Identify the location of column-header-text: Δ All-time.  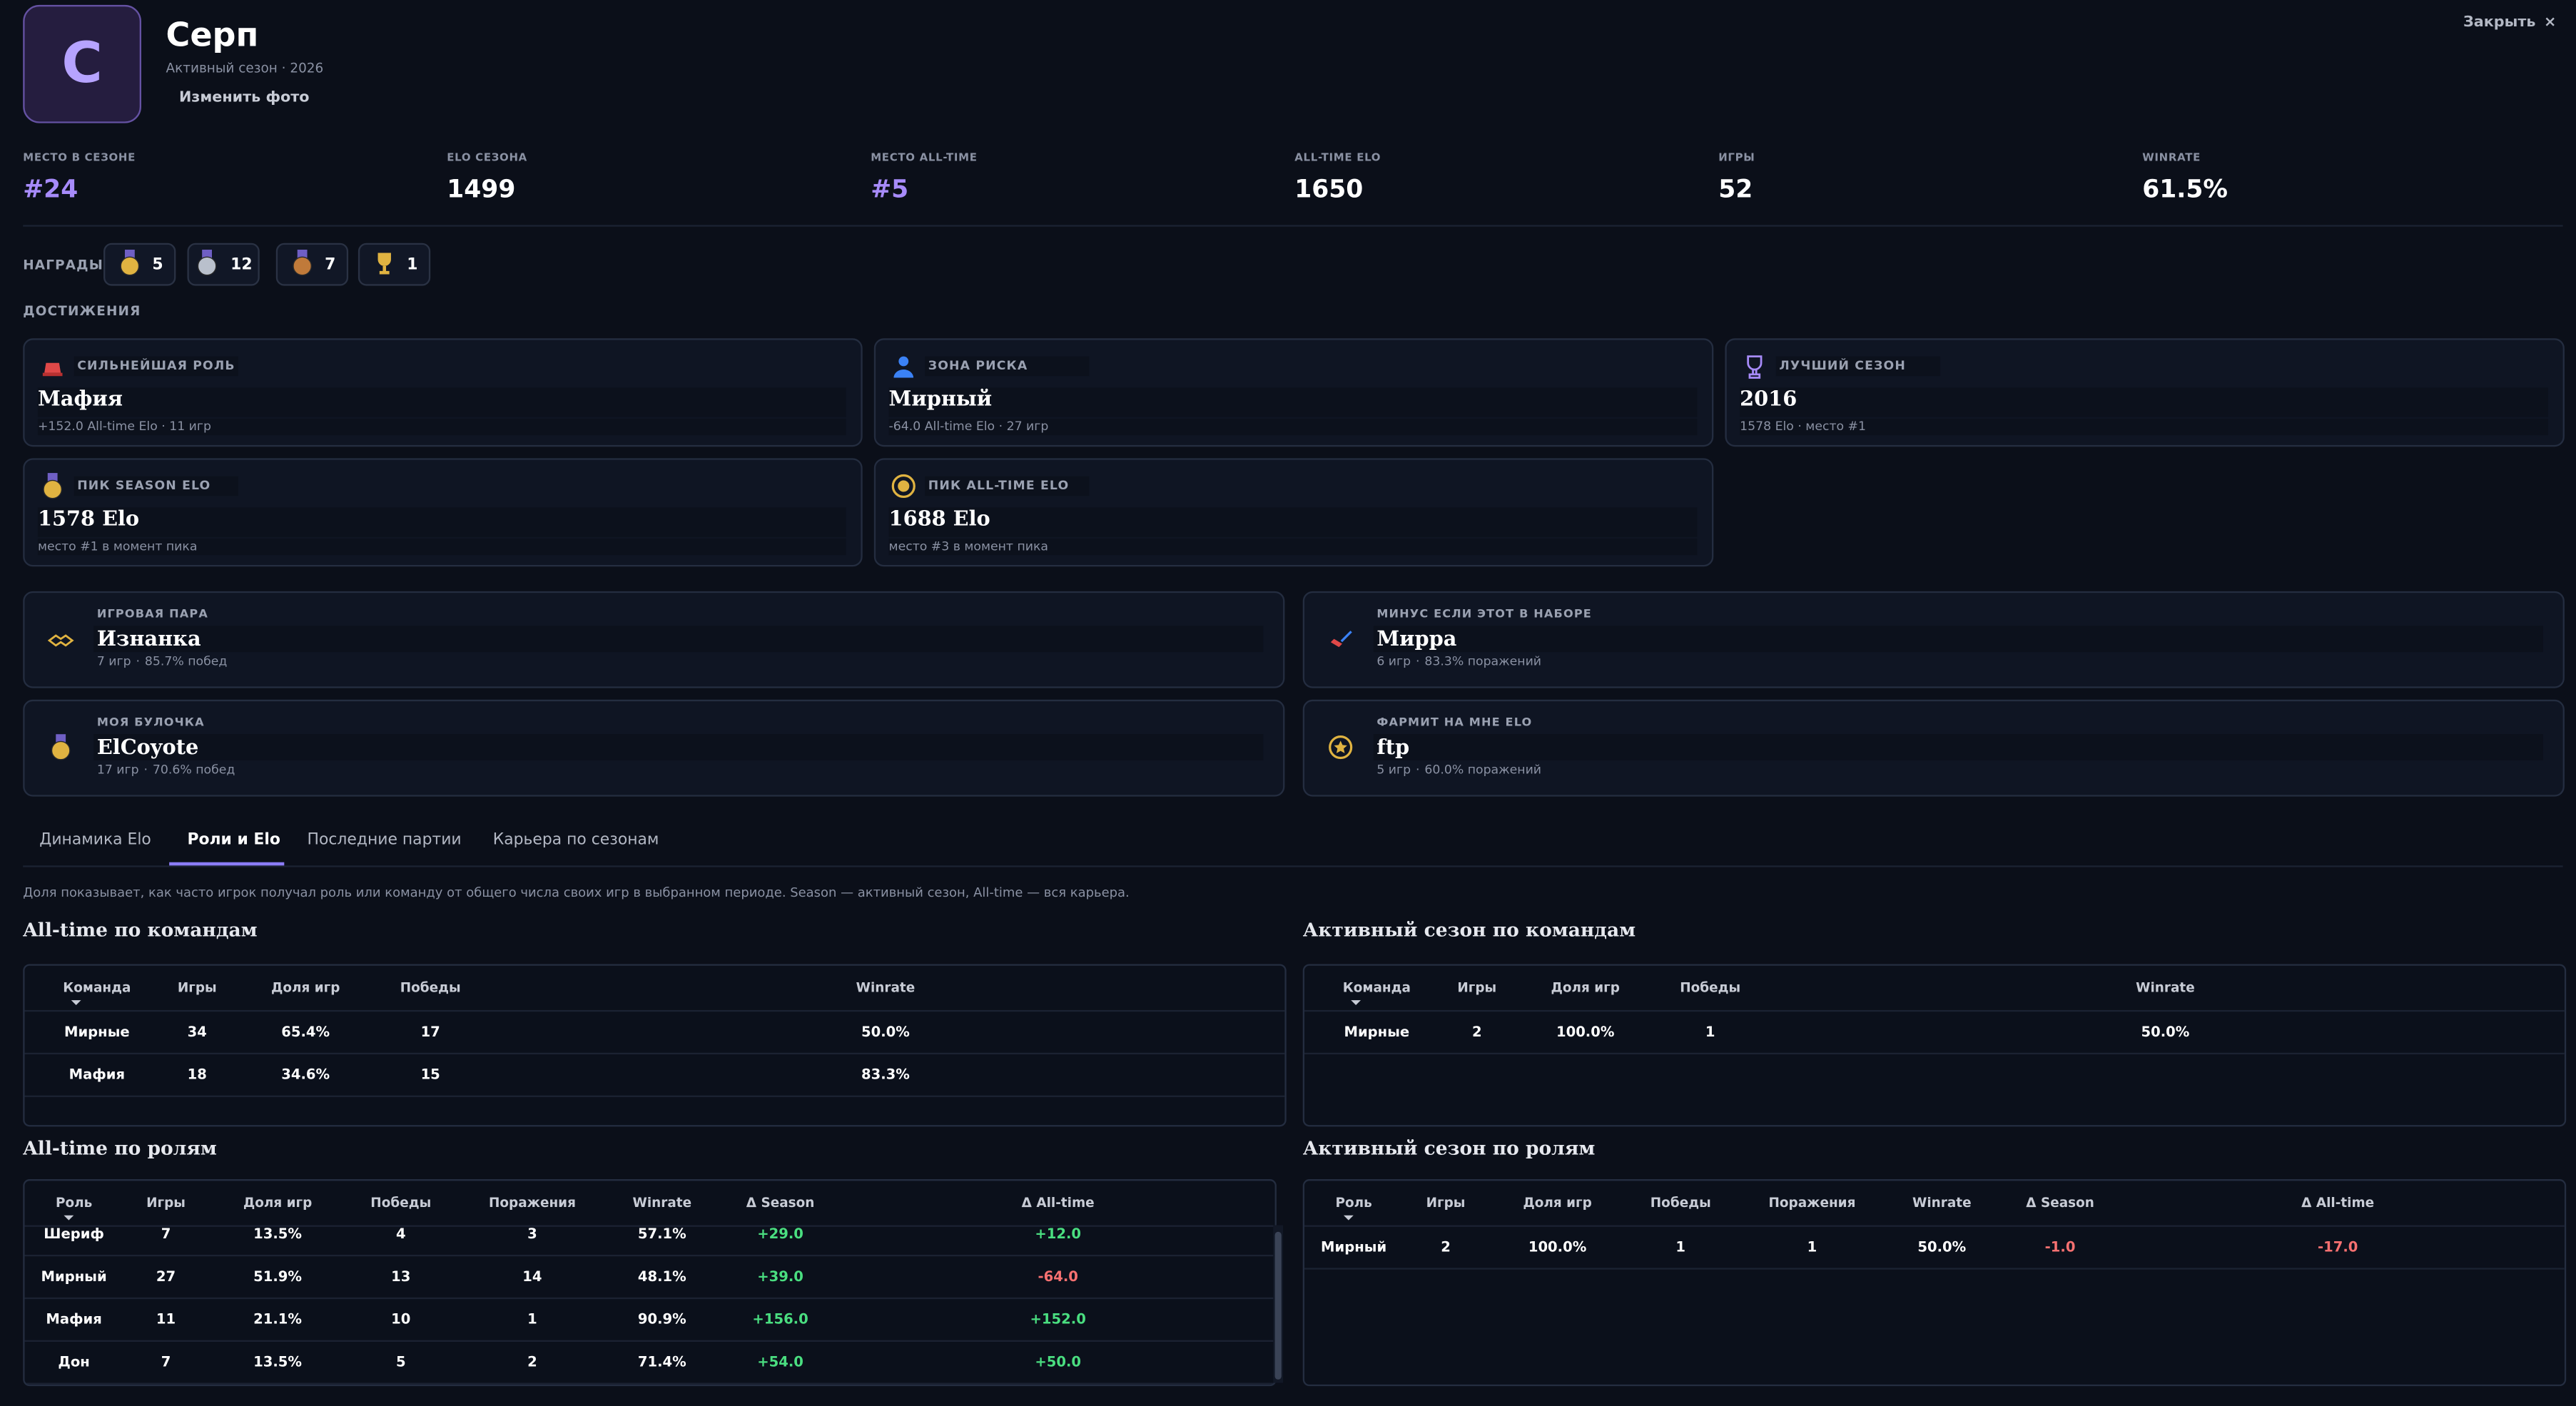
(1058, 1203).